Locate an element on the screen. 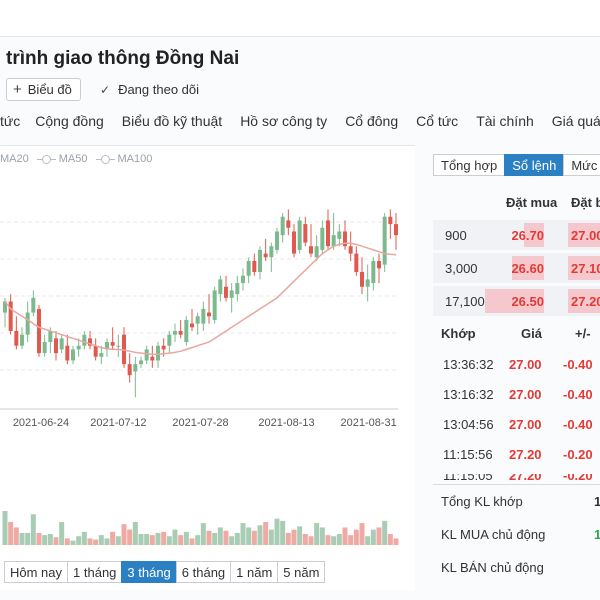 This screenshot has height=600, width=600. range-1-year: 1 năm is located at coordinates (254, 572).